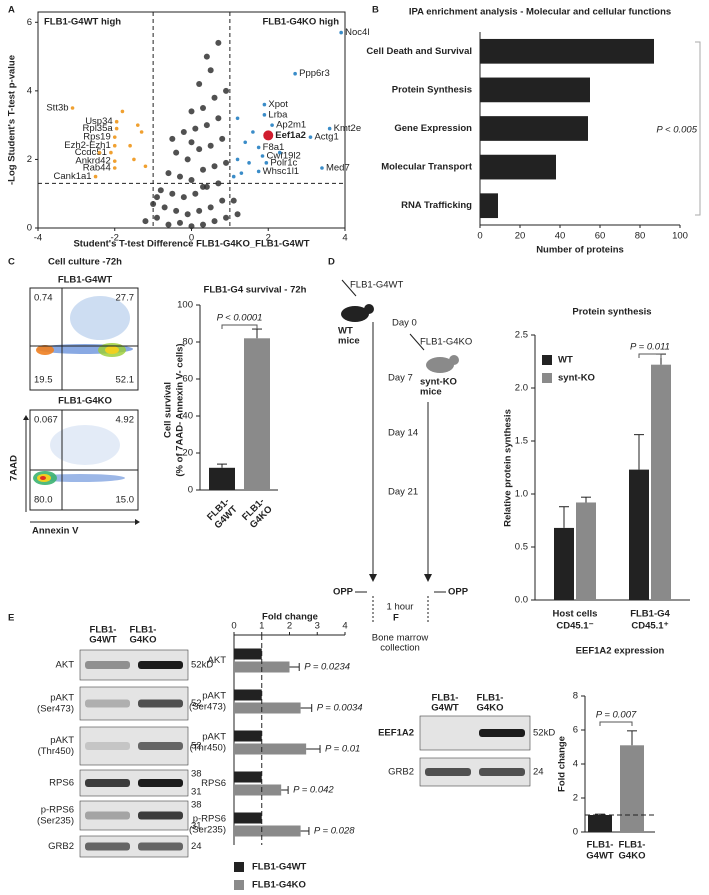 The width and height of the screenshot is (709, 895). What do you see at coordinates (187, 453) in the screenshot?
I see `y-tick-label: 20` at bounding box center [187, 453].